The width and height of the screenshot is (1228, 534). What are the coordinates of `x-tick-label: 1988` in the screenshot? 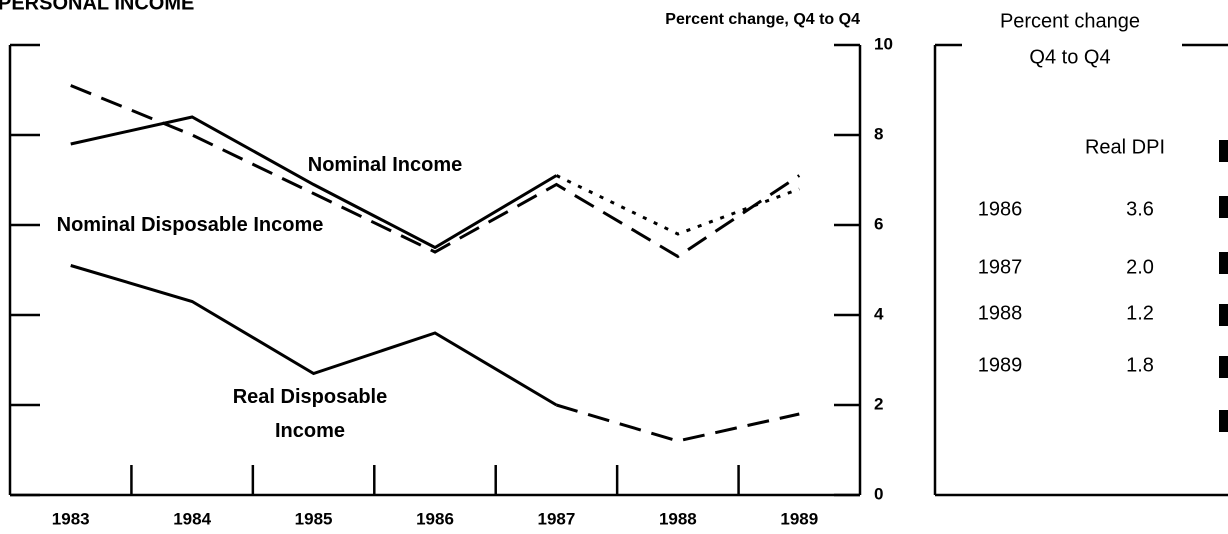 It's located at (678, 518).